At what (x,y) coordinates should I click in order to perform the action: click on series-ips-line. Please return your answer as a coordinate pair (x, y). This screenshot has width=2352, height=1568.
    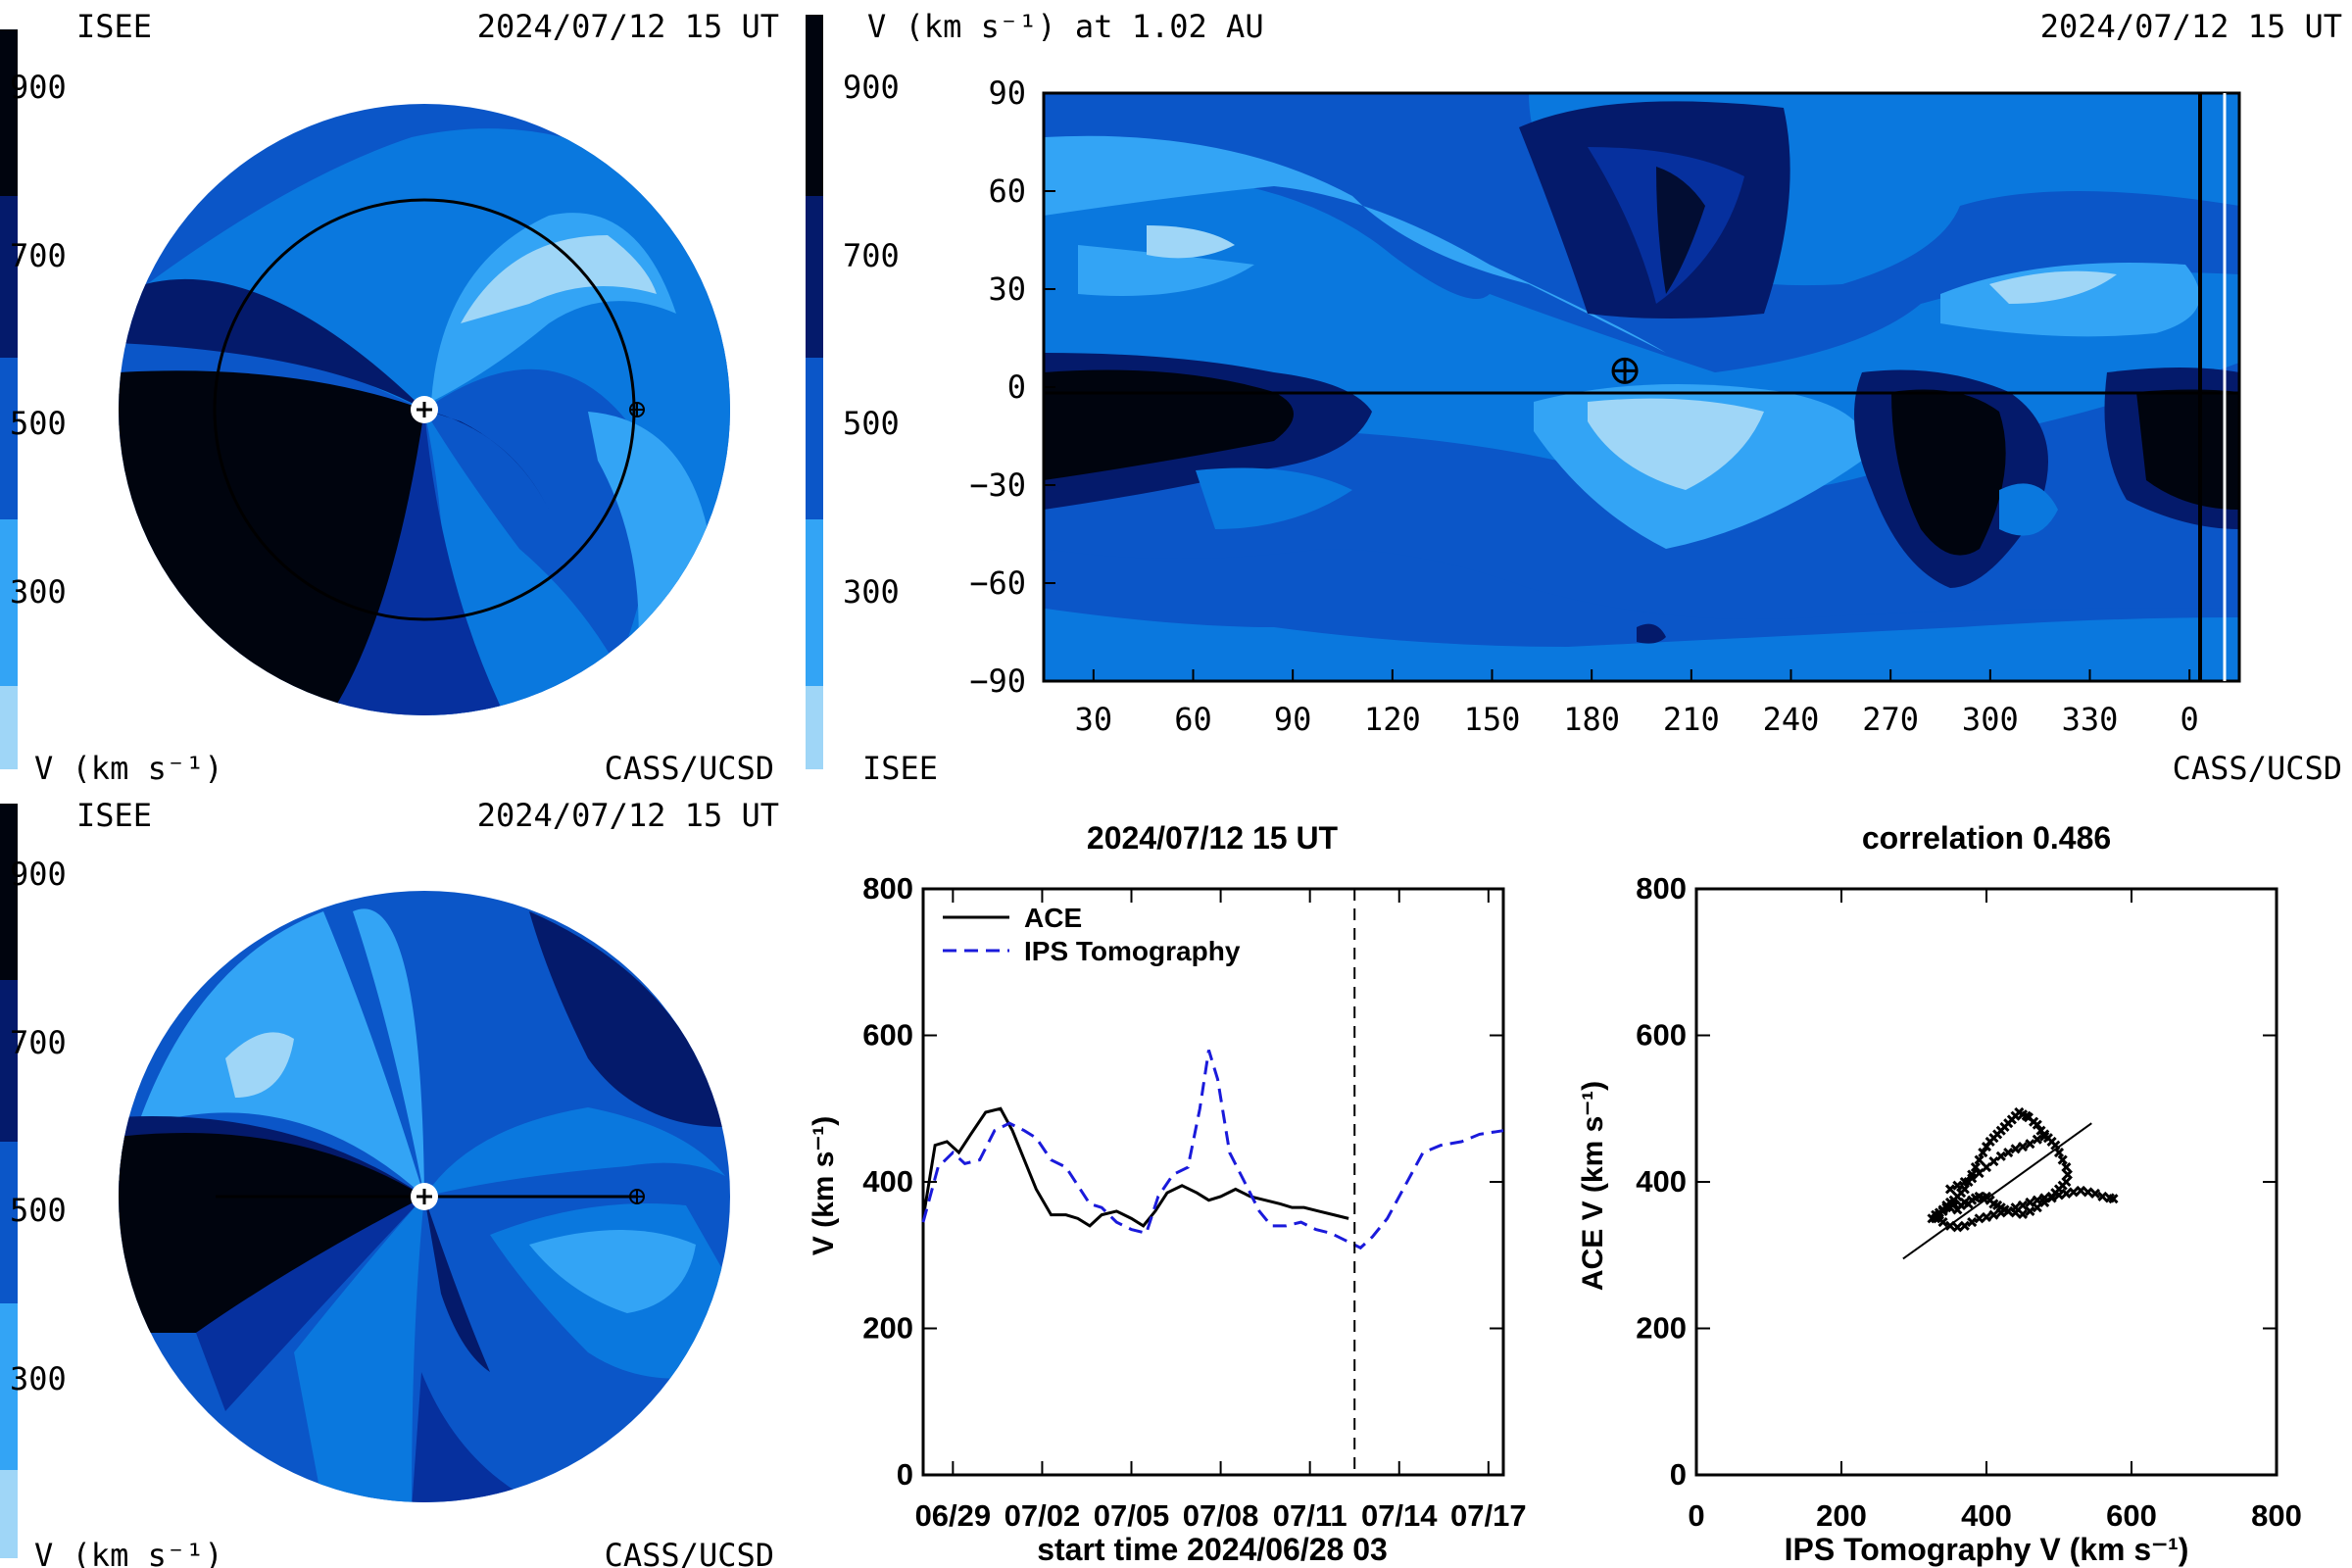
    Looking at the image, I should click on (1212, 1150).